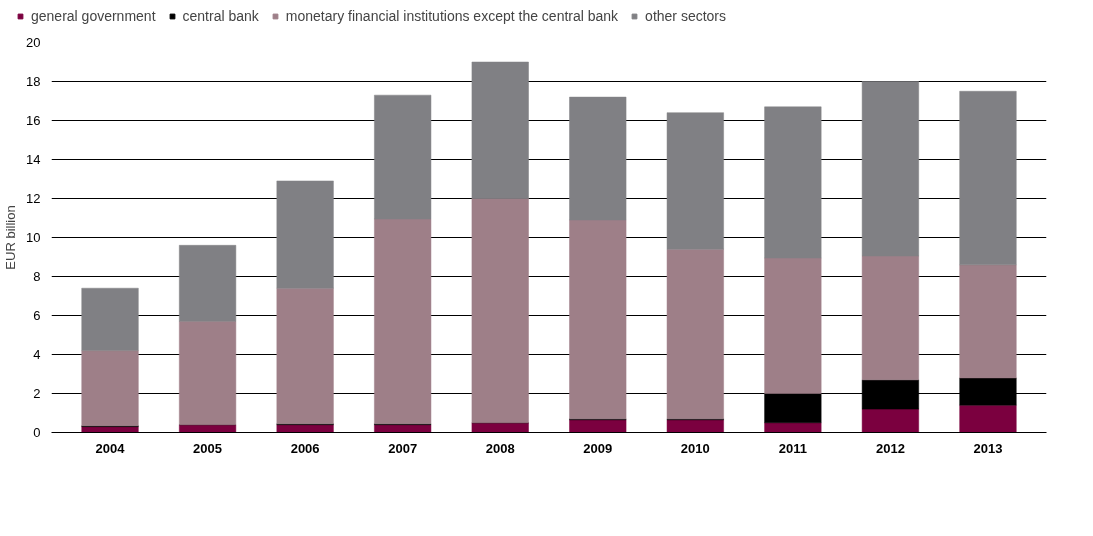  What do you see at coordinates (33, 159) in the screenshot?
I see `y-tick-label: 14` at bounding box center [33, 159].